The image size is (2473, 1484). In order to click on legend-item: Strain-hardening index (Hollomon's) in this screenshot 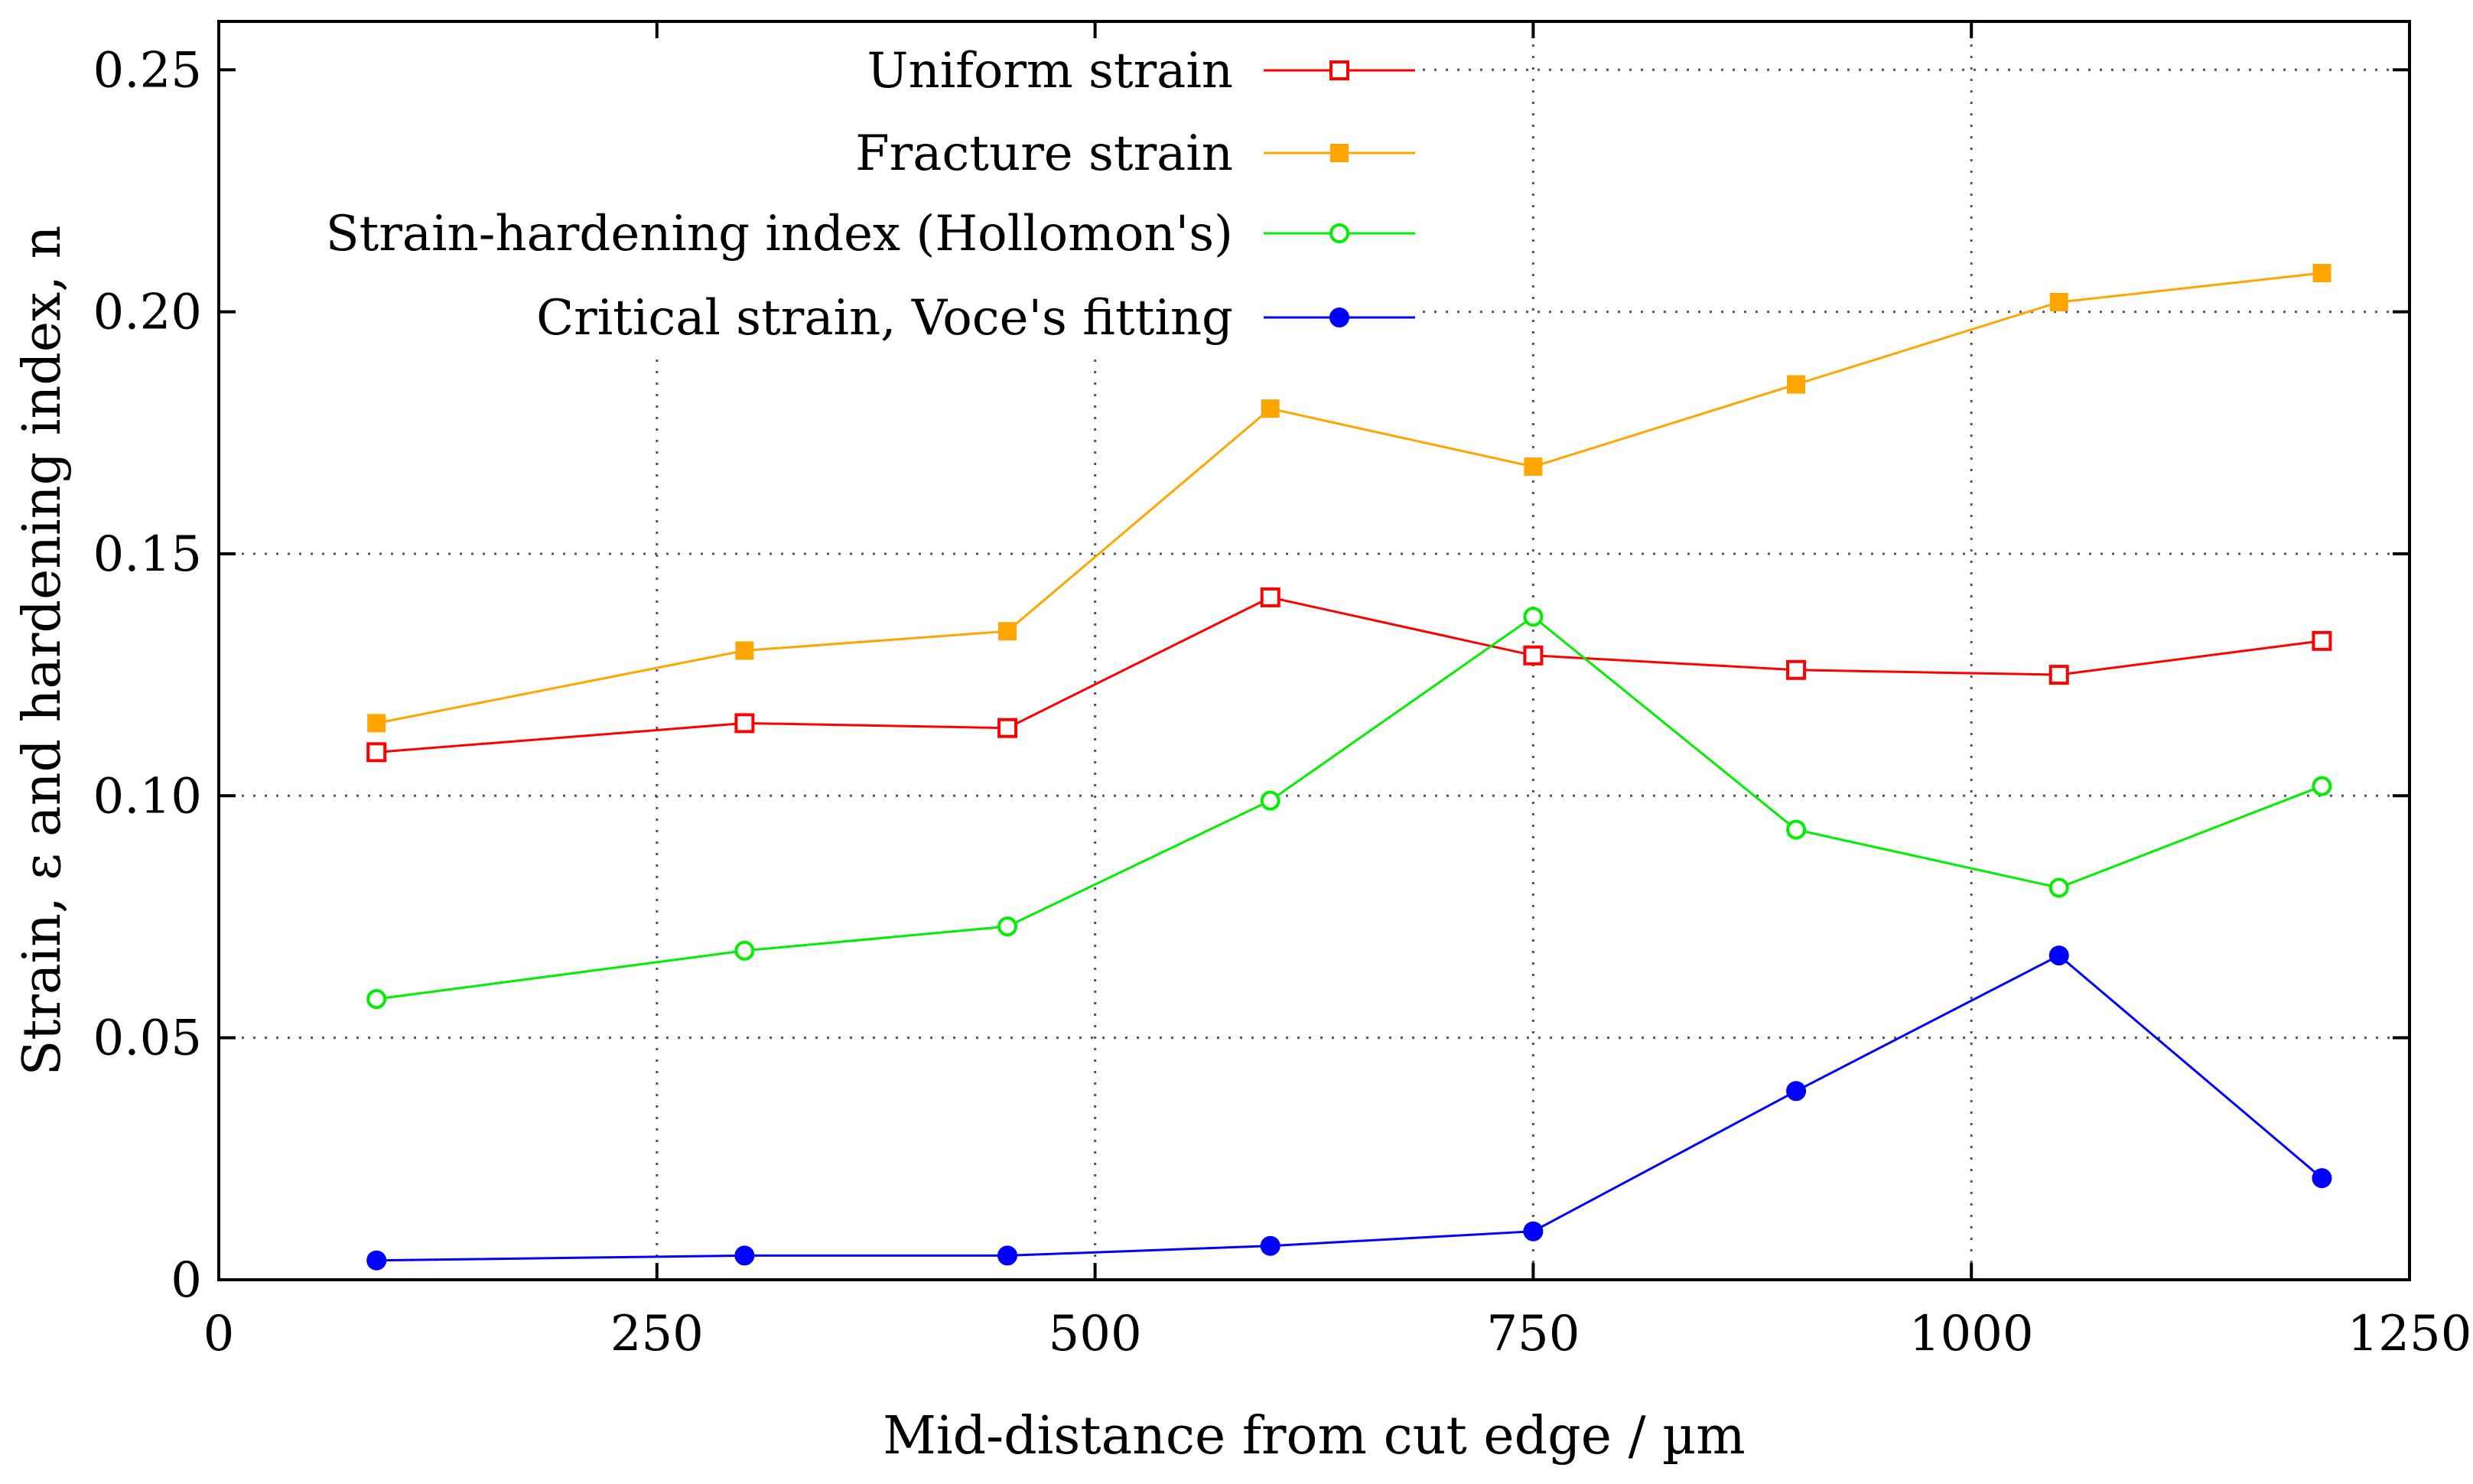, I will do `click(870, 234)`.